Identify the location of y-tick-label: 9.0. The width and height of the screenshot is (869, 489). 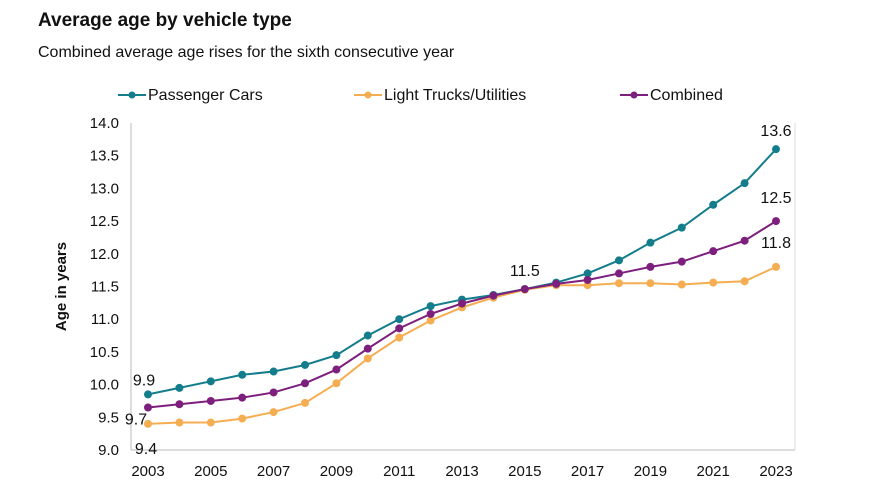
(108, 450).